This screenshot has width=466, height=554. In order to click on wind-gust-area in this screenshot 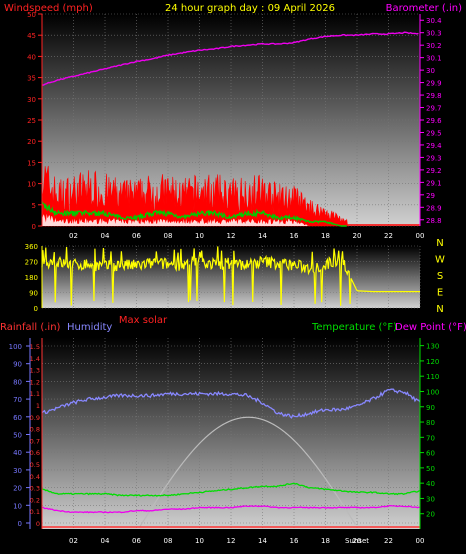, I will do `click(194, 196)`.